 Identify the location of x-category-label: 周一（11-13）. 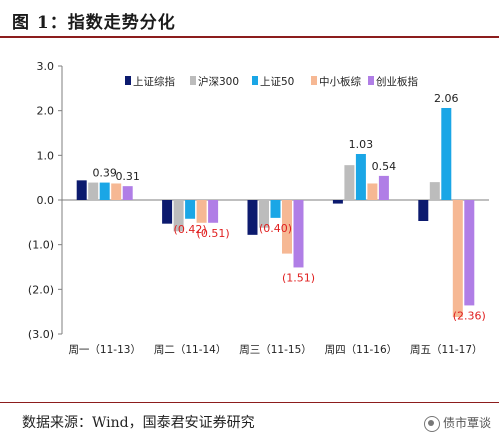
(104, 350).